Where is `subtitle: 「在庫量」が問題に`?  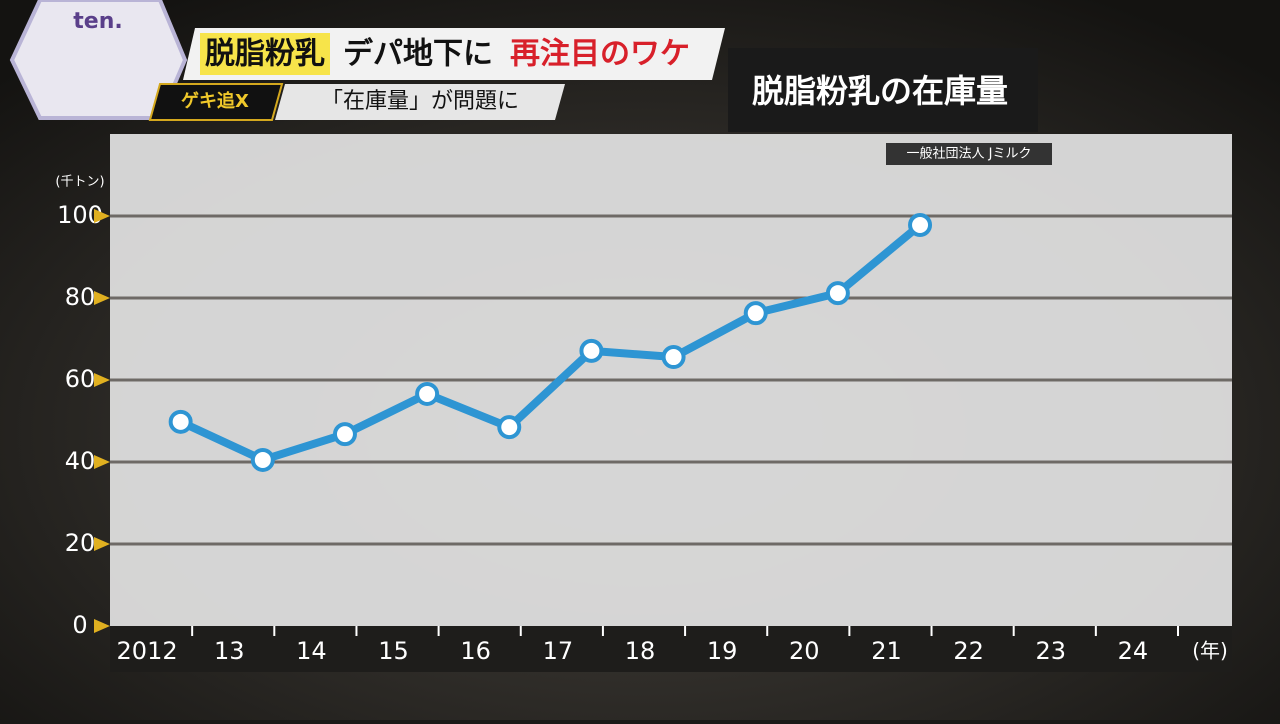
subtitle: 「在庫量」が問題に is located at coordinates (420, 101).